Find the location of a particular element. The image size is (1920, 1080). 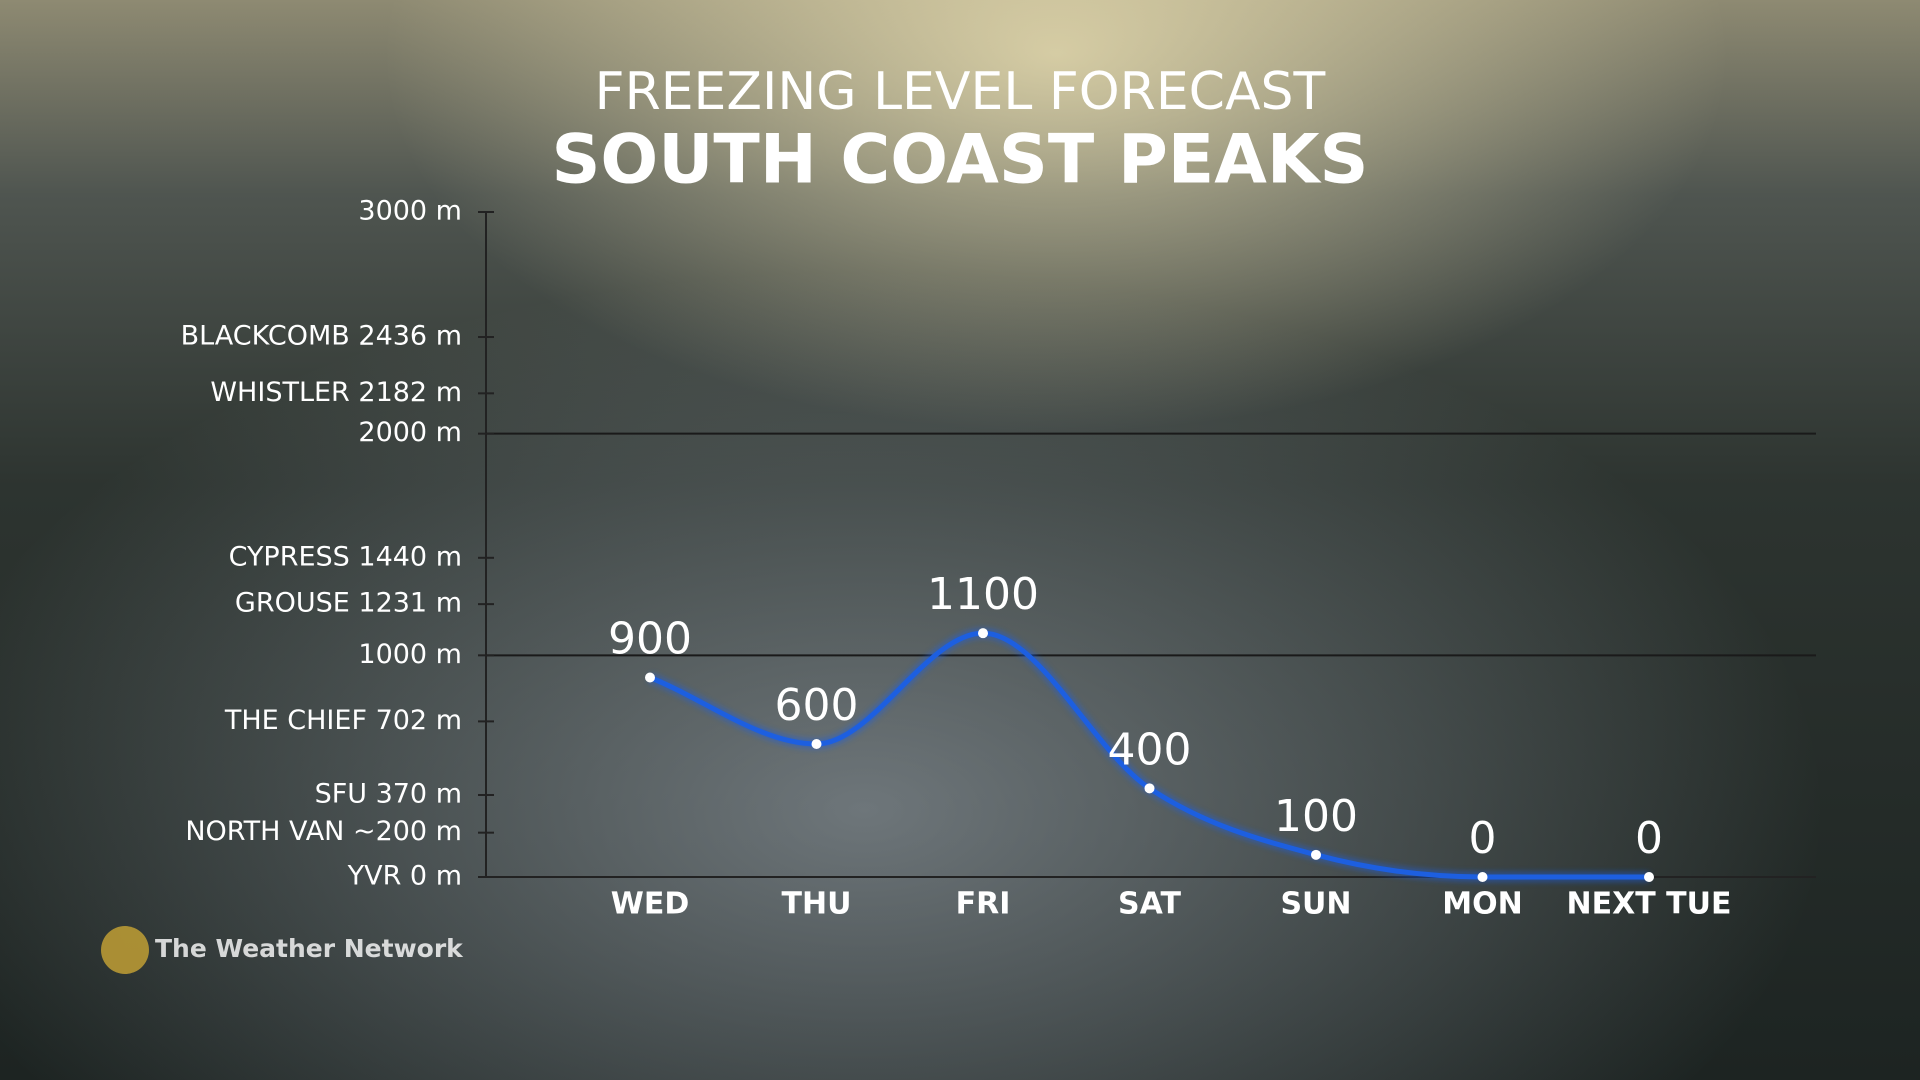

logo: The Weather Network is located at coordinates (282, 950).